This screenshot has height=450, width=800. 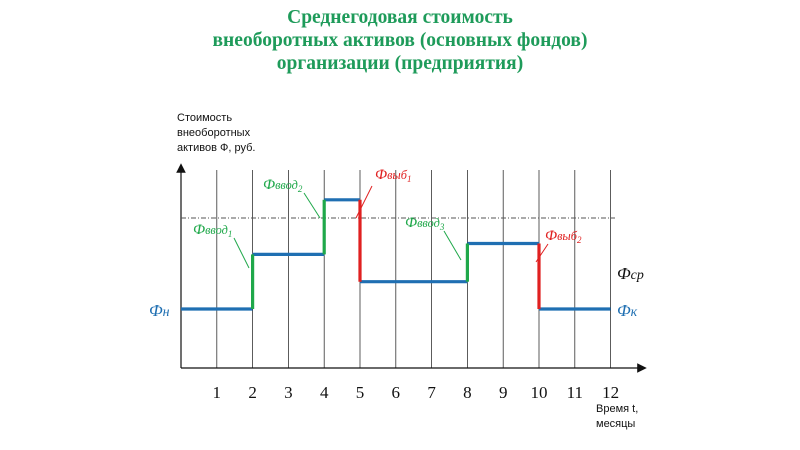 I want to click on y-axis-label-line-2: внеоборотных, so click(x=214, y=133).